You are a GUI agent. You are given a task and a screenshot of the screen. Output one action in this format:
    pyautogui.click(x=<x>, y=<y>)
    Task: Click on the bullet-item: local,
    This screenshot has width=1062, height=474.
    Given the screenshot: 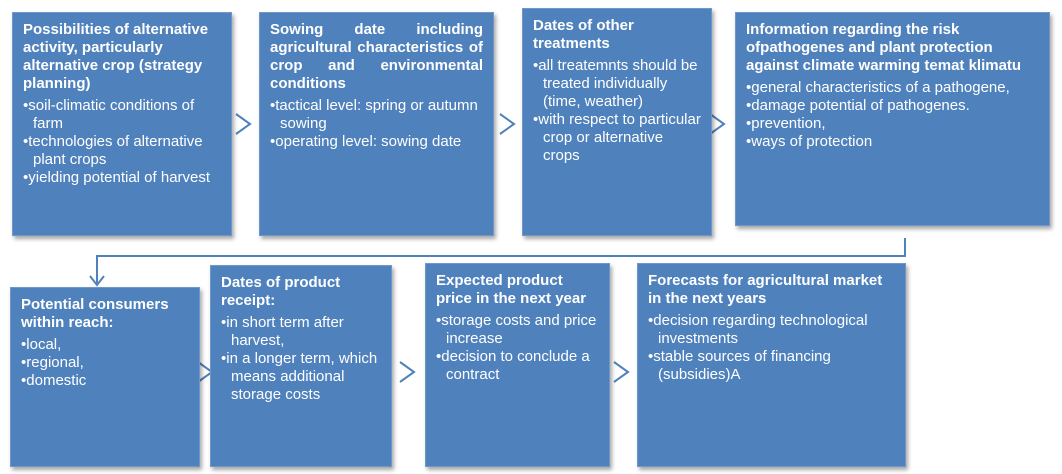 What is the action you would take?
    pyautogui.click(x=105, y=345)
    